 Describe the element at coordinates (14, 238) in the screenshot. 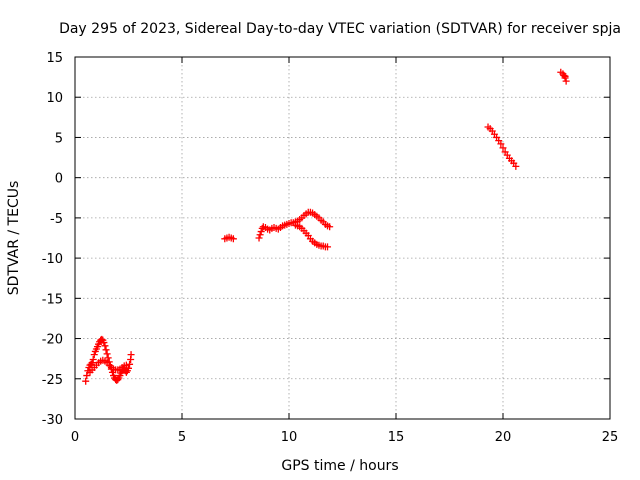

I see `y-axis-label: SDTVAR / TECUs` at that location.